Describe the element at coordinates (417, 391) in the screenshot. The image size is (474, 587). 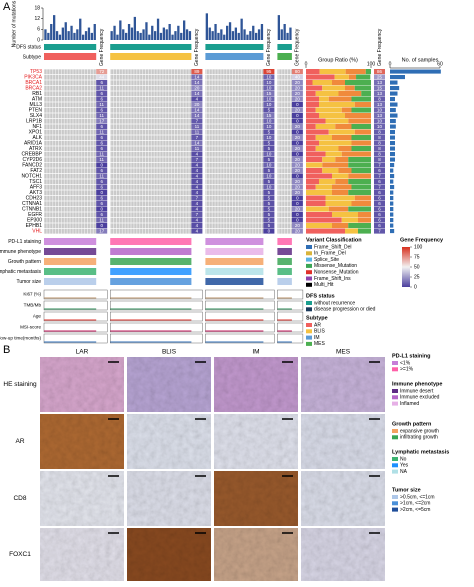
I see `legend-label: Immune desert` at that location.